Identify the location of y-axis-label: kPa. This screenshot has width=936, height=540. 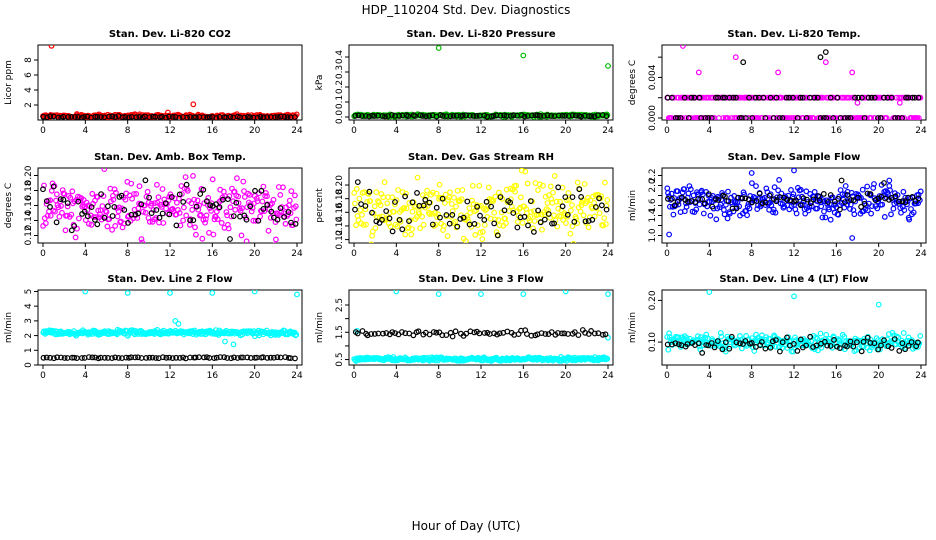
(320, 83).